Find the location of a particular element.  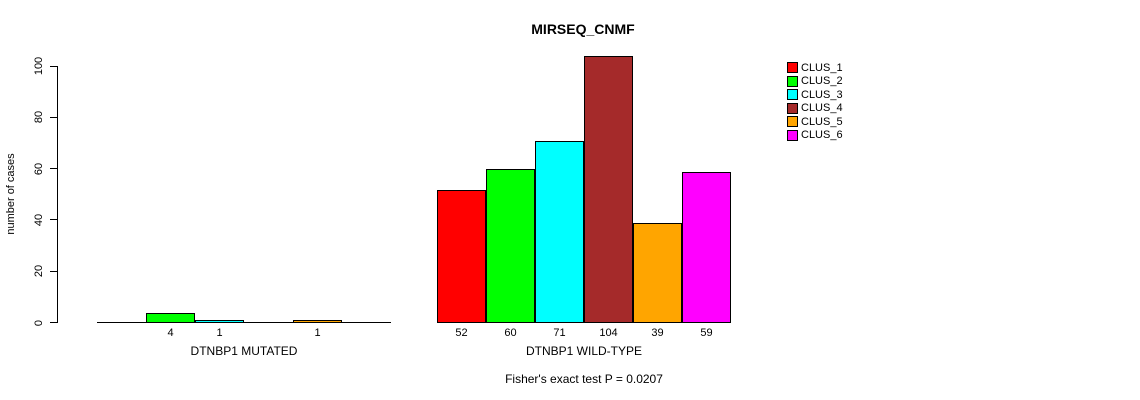

legend-item: CLUS_3 is located at coordinates (815, 95).